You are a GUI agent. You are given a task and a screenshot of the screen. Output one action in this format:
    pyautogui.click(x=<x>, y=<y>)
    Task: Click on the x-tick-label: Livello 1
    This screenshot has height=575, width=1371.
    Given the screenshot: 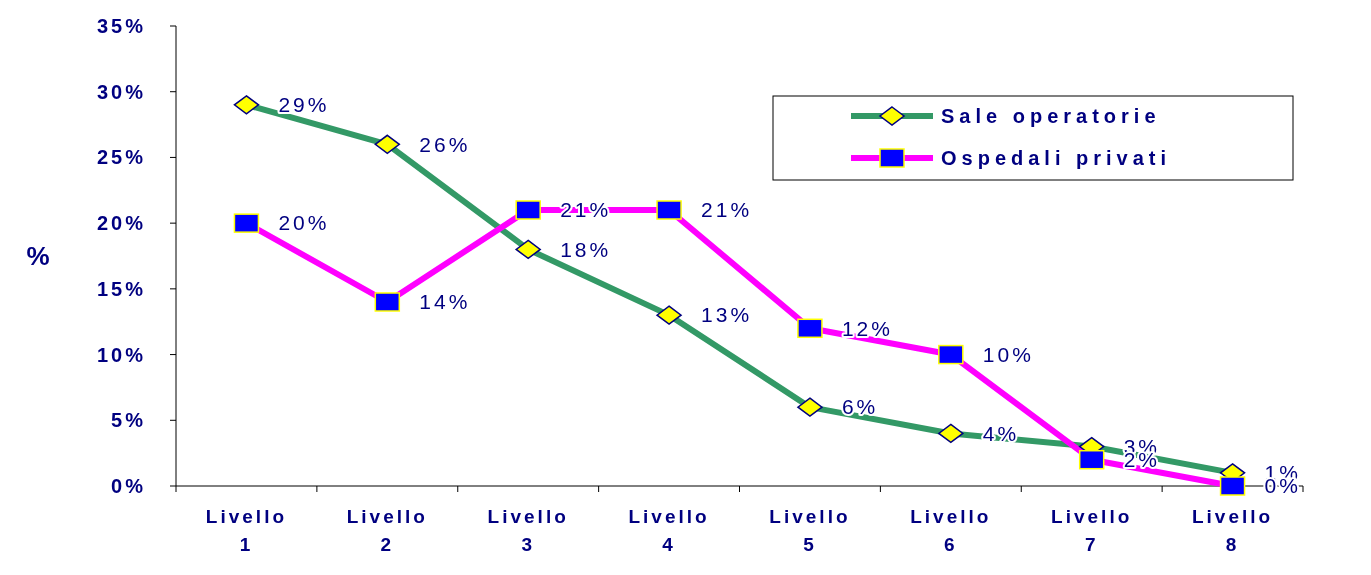 What is the action you would take?
    pyautogui.click(x=246, y=530)
    